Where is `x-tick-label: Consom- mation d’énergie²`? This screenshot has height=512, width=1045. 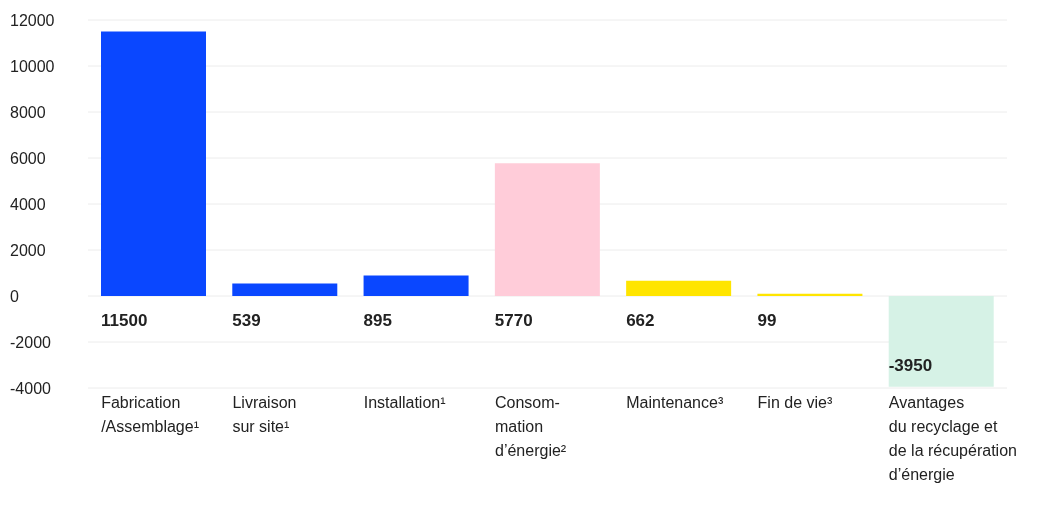
x-tick-label: Consom- mation d’énergie² is located at coordinates (531, 426).